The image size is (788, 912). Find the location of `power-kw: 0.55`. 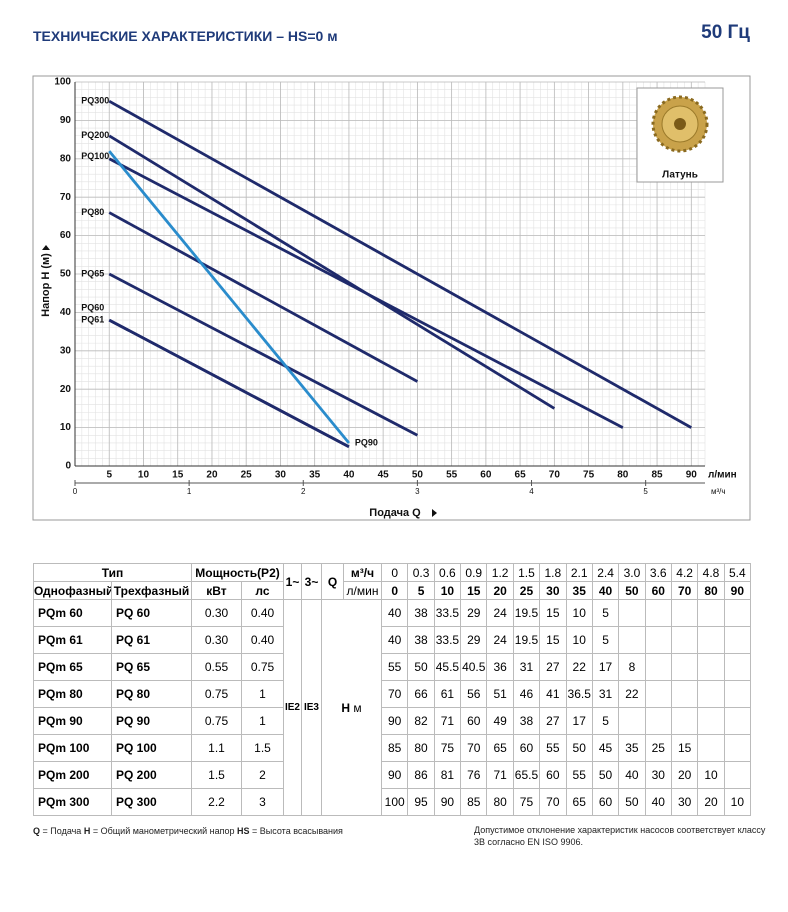

power-kw: 0.55 is located at coordinates (216, 667).